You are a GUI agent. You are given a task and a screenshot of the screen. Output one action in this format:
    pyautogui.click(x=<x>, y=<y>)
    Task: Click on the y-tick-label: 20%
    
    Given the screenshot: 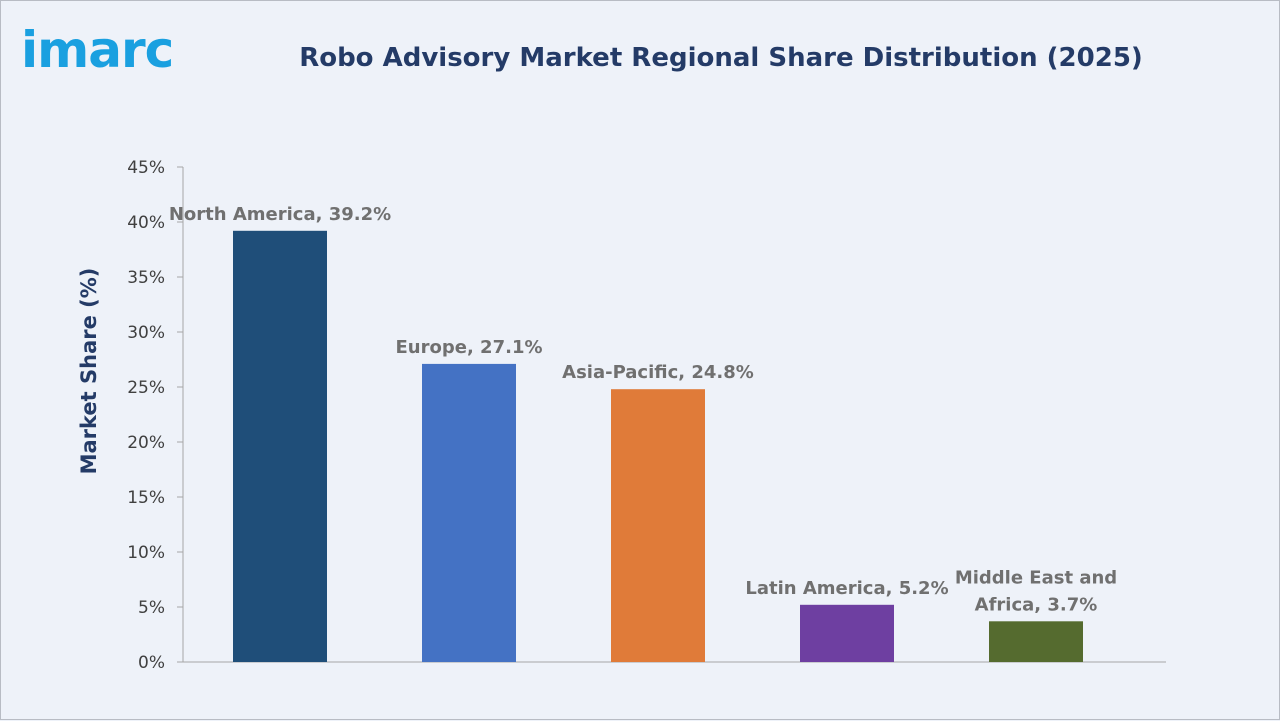 What is the action you would take?
    pyautogui.click(x=146, y=443)
    